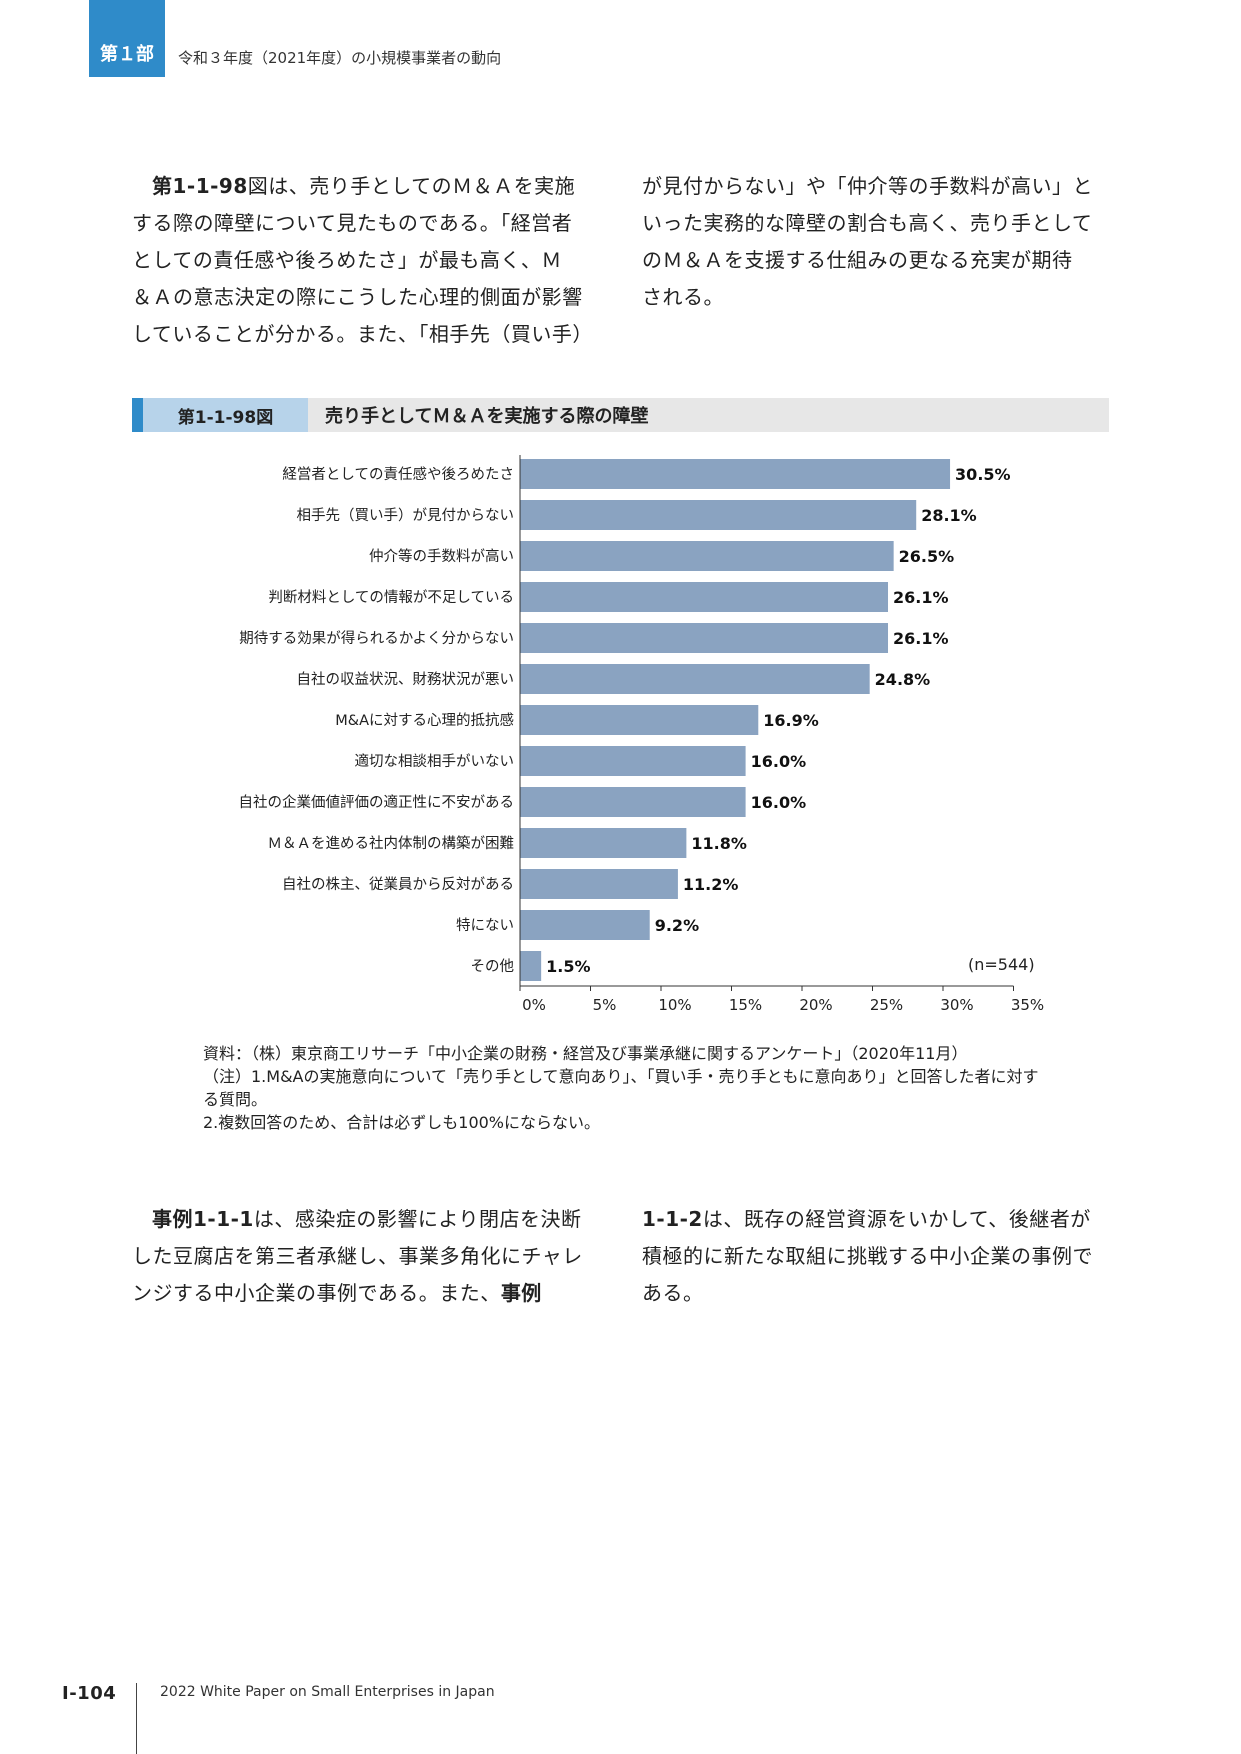 The height and width of the screenshot is (1754, 1241). Describe the element at coordinates (340, 58) in the screenshot. I see `chapter-title: 令和３年度（2021年度）の小規模事業者の動向` at that location.